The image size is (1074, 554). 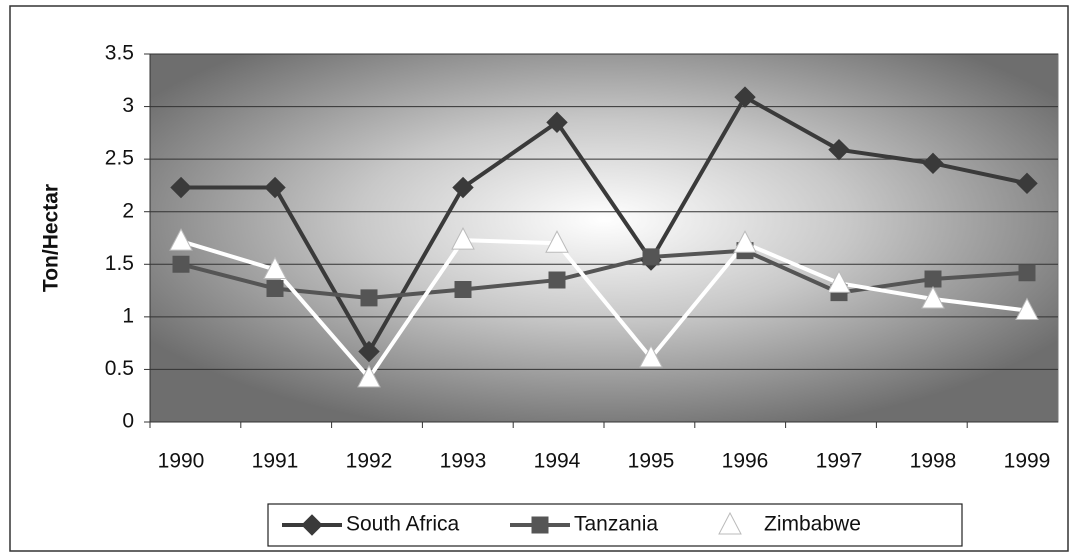 I want to click on x-tick-label: 1998, so click(x=933, y=461).